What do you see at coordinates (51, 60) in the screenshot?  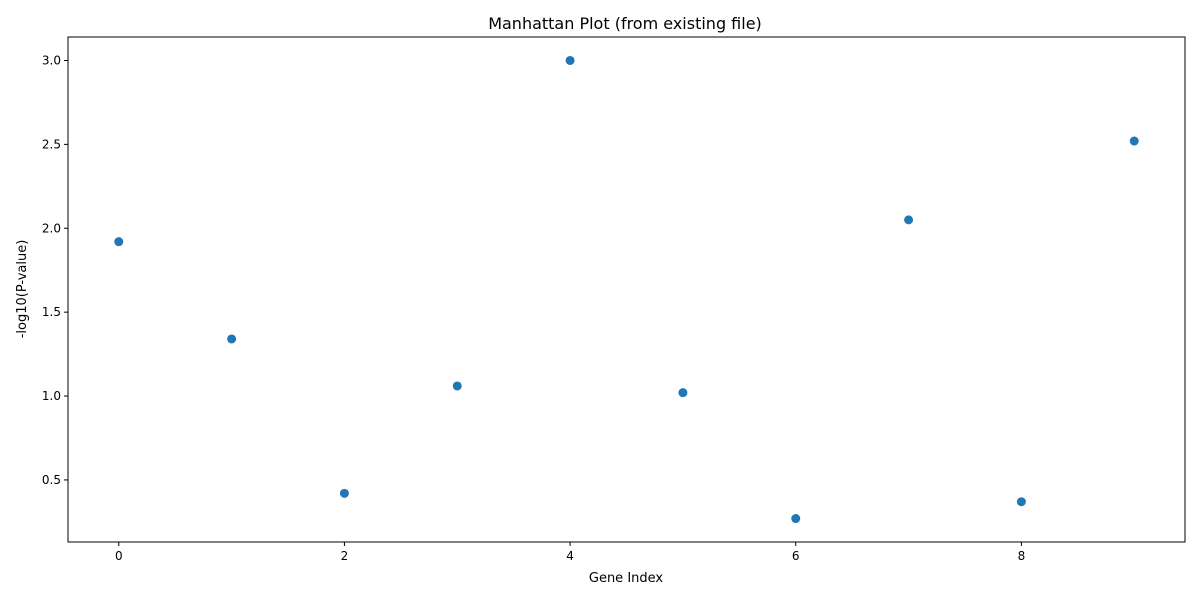 I see `y-tick-label: 3.0` at bounding box center [51, 60].